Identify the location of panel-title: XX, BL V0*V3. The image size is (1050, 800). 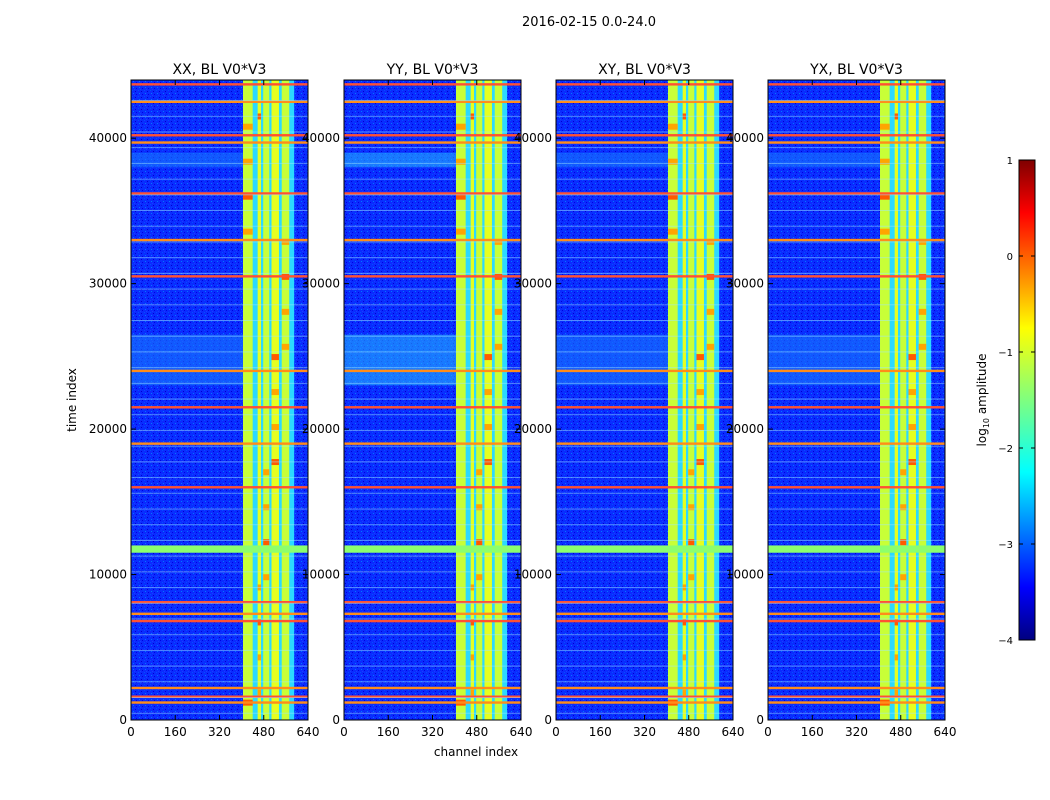
(220, 70).